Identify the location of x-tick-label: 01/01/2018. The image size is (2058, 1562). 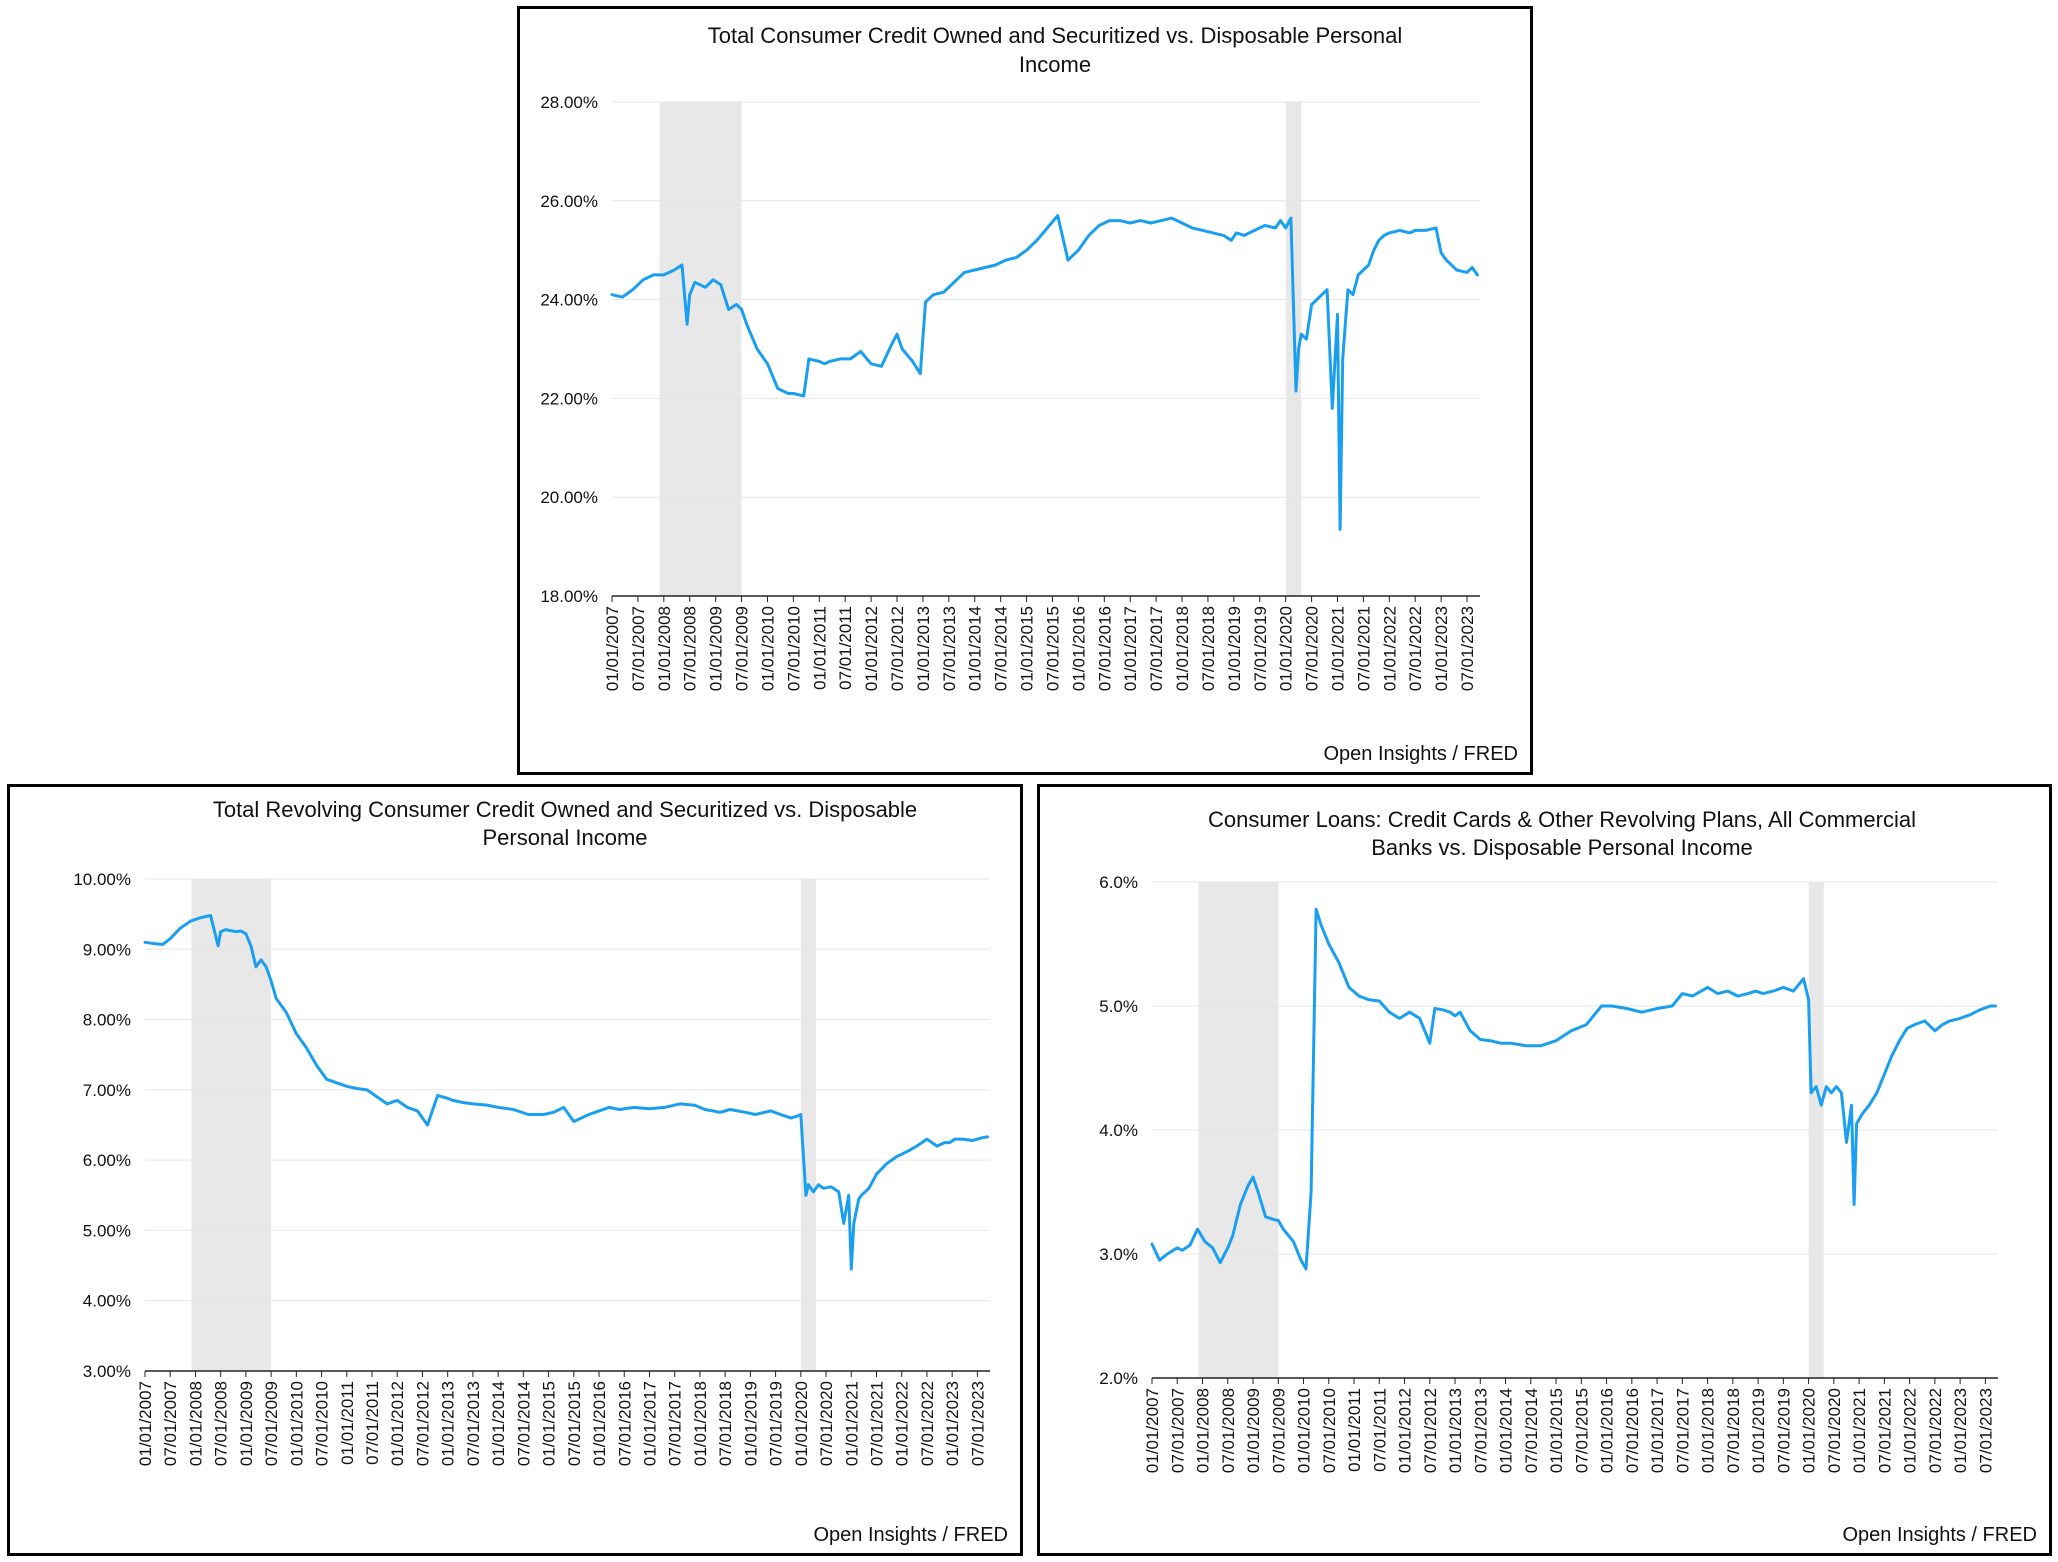
(700, 1423).